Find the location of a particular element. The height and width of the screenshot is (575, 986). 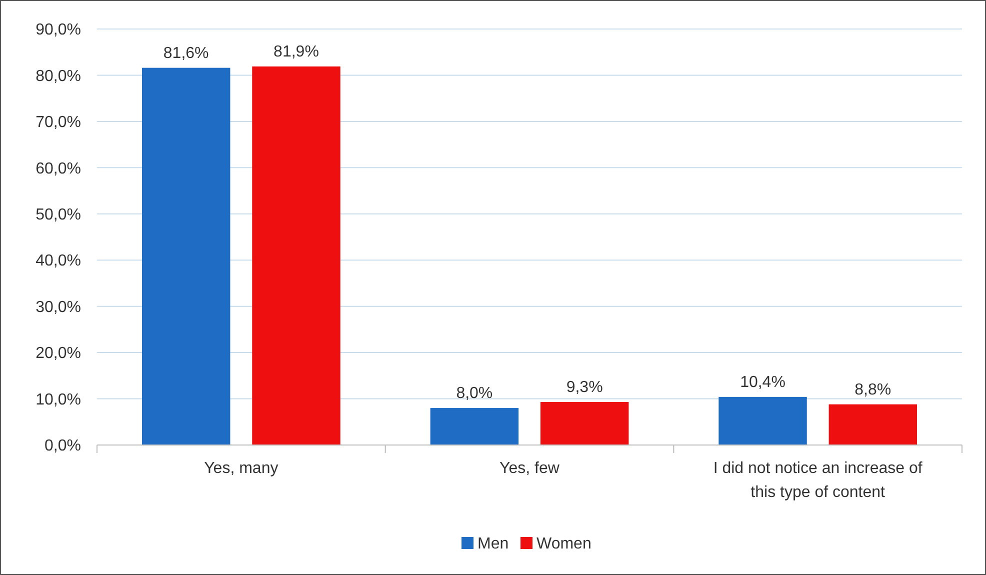

legend-label: Men is located at coordinates (493, 544).